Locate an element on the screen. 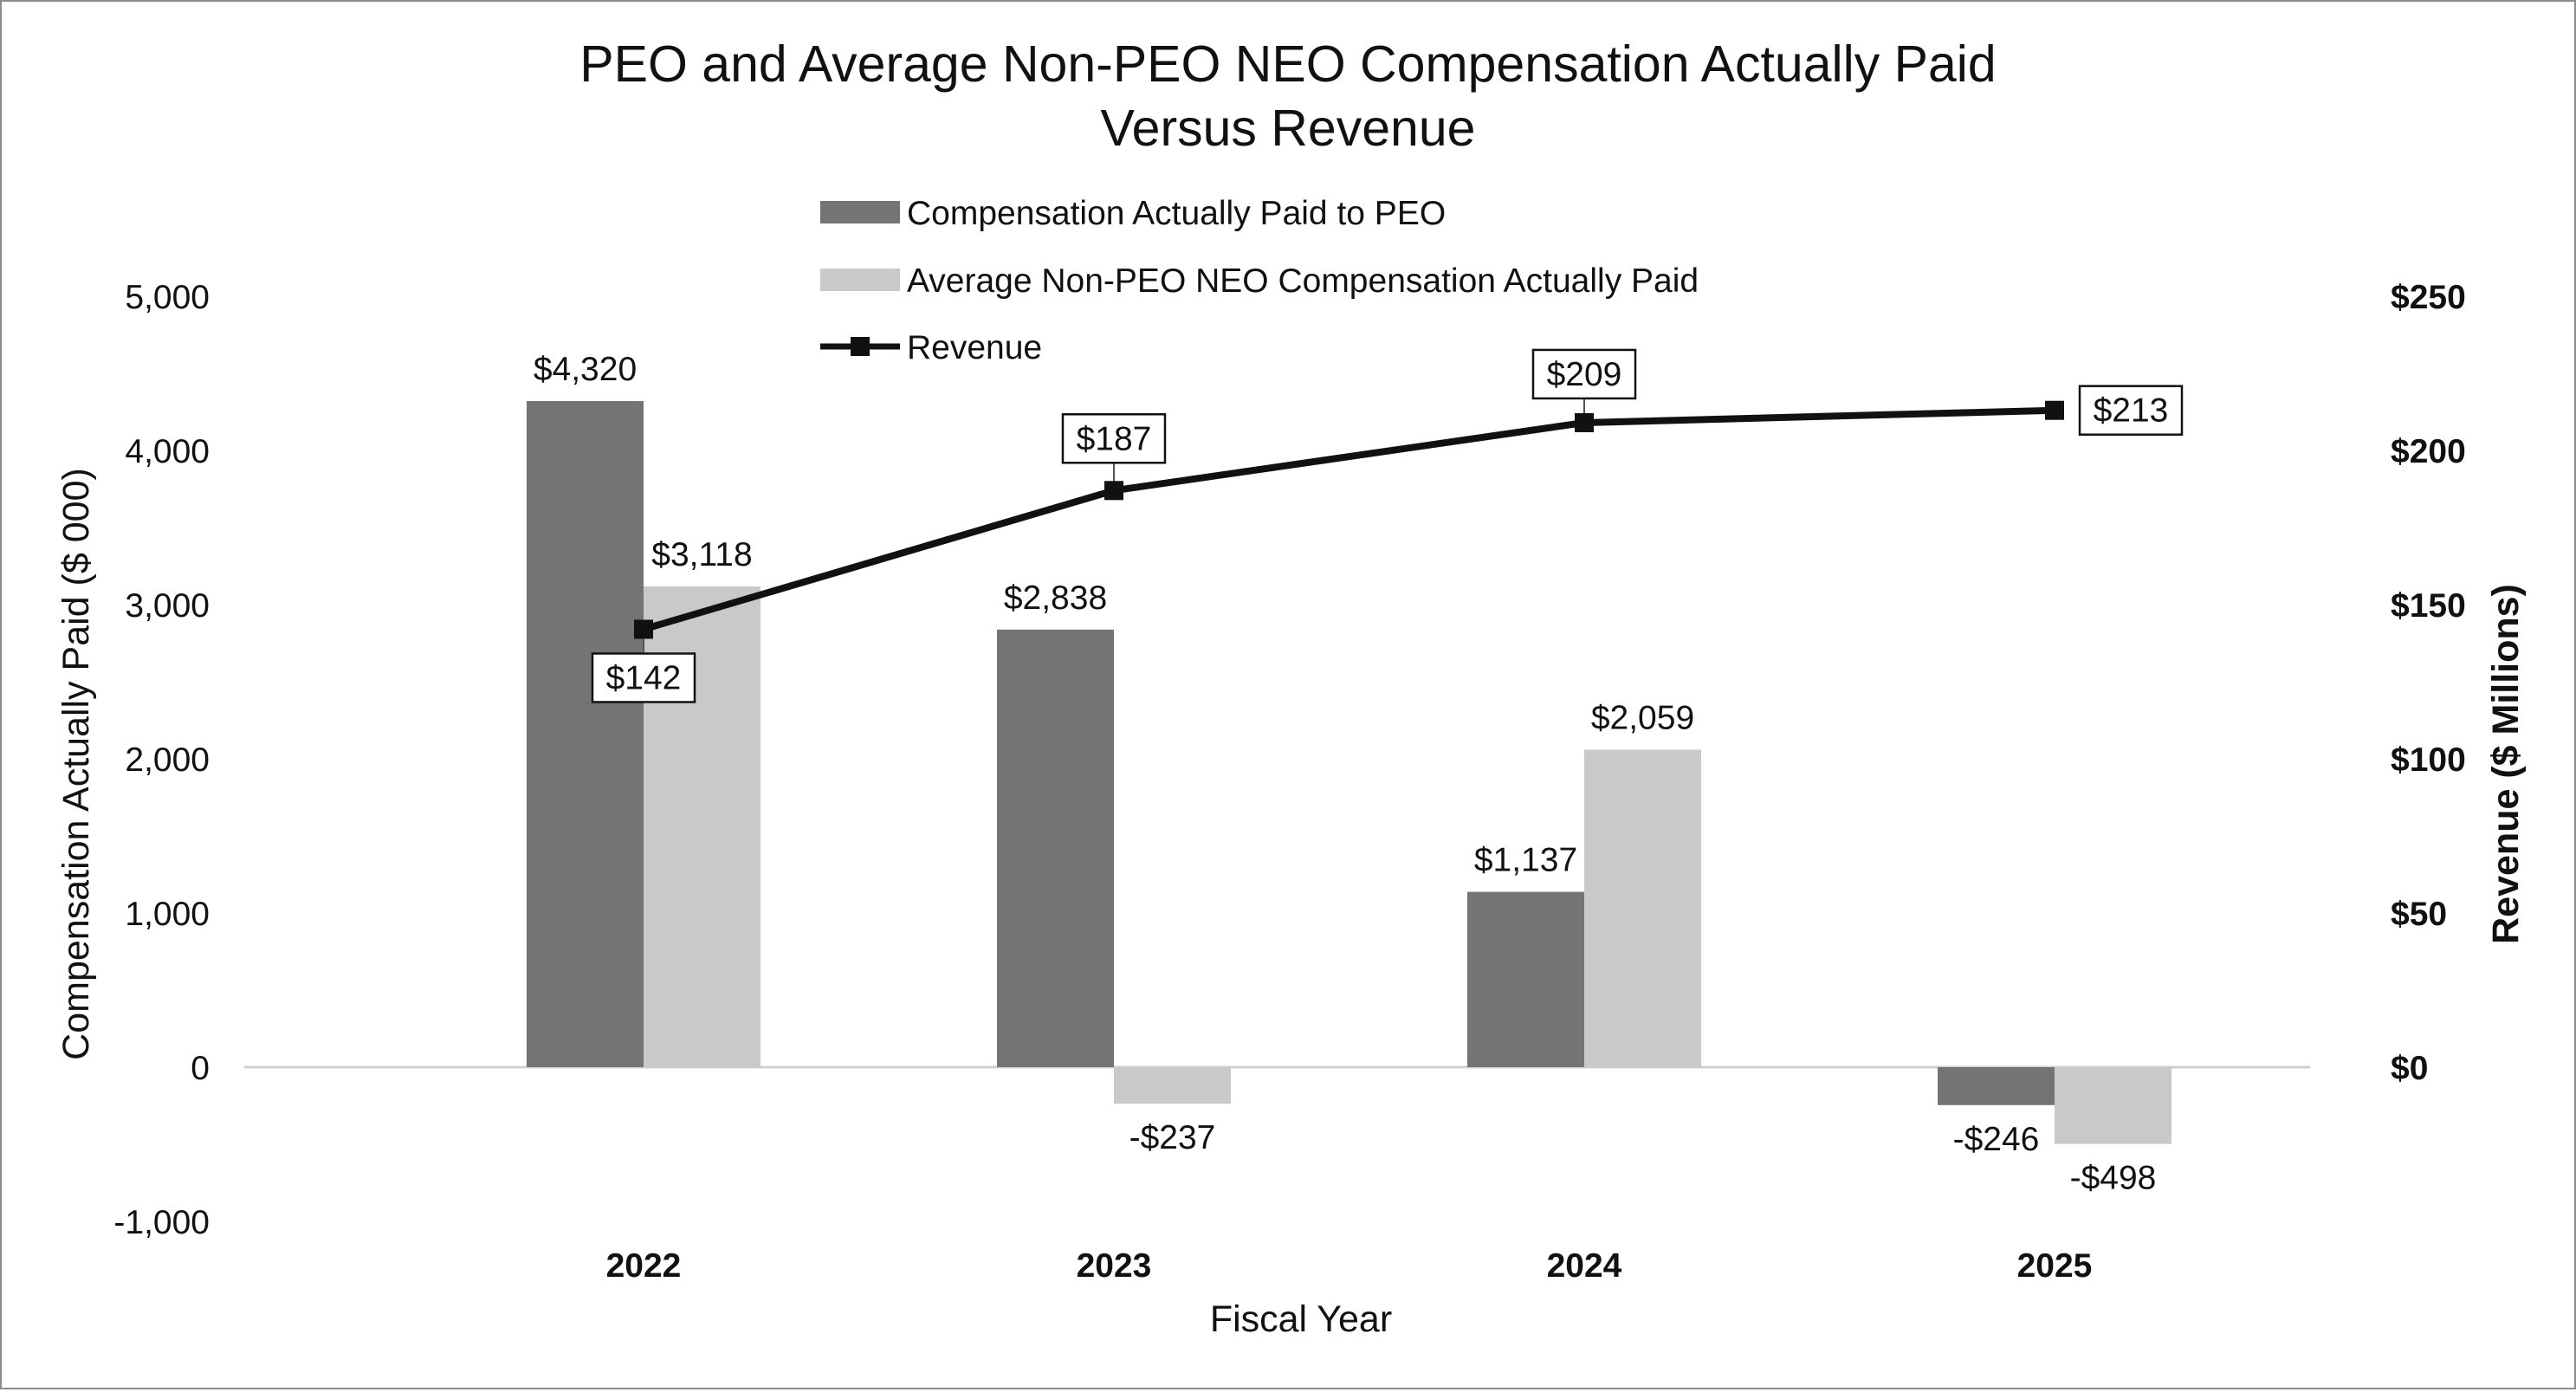  legend-label-revenue: Revenue is located at coordinates (974, 348).